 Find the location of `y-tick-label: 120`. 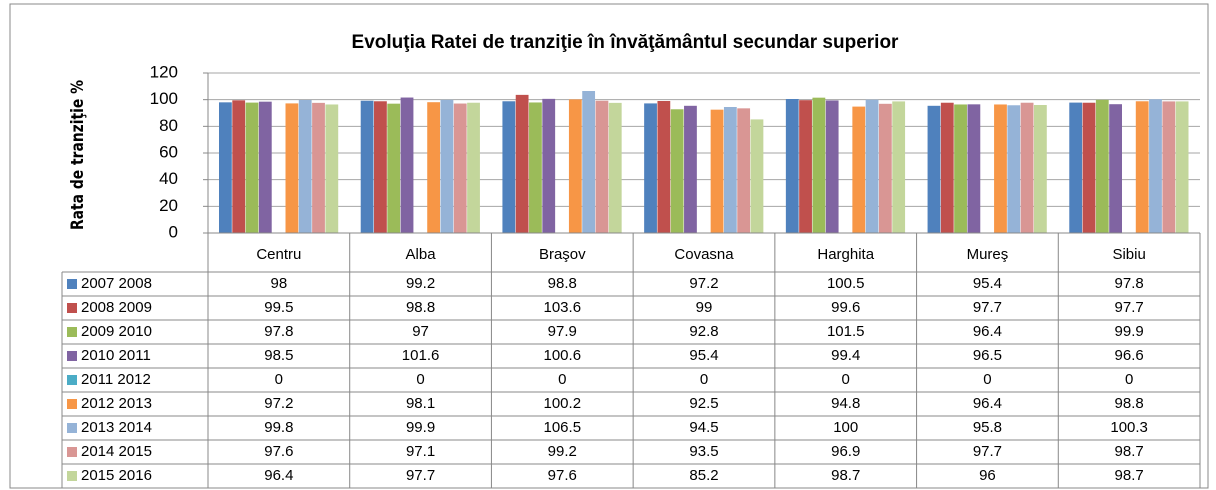

y-tick-label: 120 is located at coordinates (164, 71).